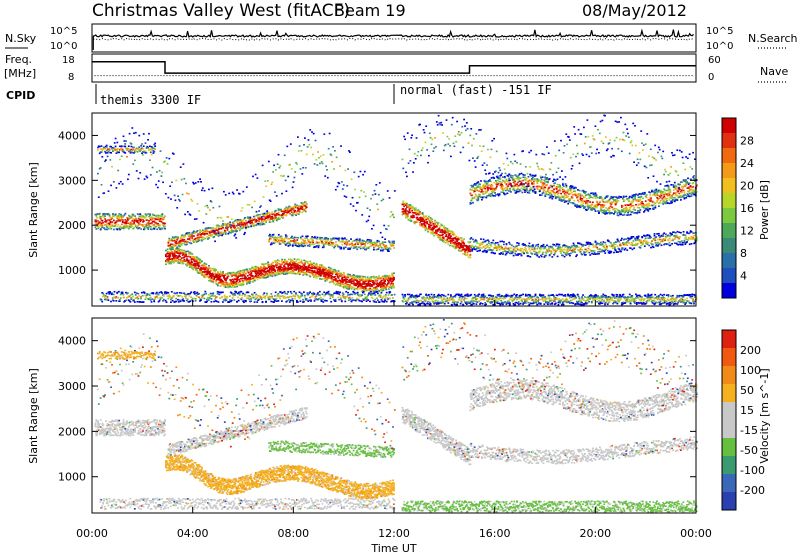  Describe the element at coordinates (323, 95) in the screenshot. I see `cpid-row: themis 3300 IF normal (fast) -151 IF` at that location.